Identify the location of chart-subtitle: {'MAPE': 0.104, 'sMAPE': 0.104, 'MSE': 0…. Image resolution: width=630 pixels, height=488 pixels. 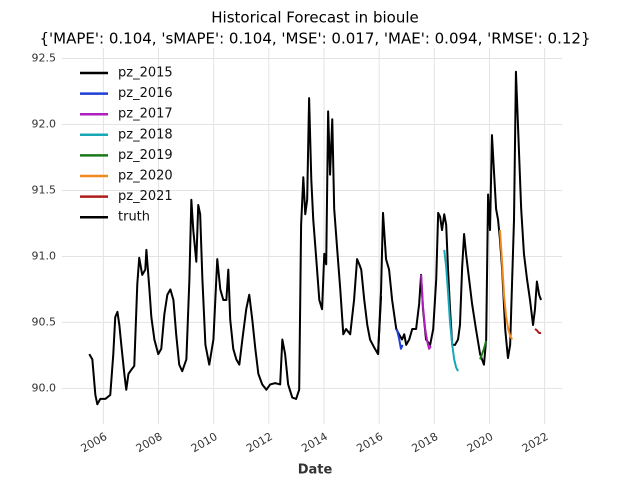
(315, 39).